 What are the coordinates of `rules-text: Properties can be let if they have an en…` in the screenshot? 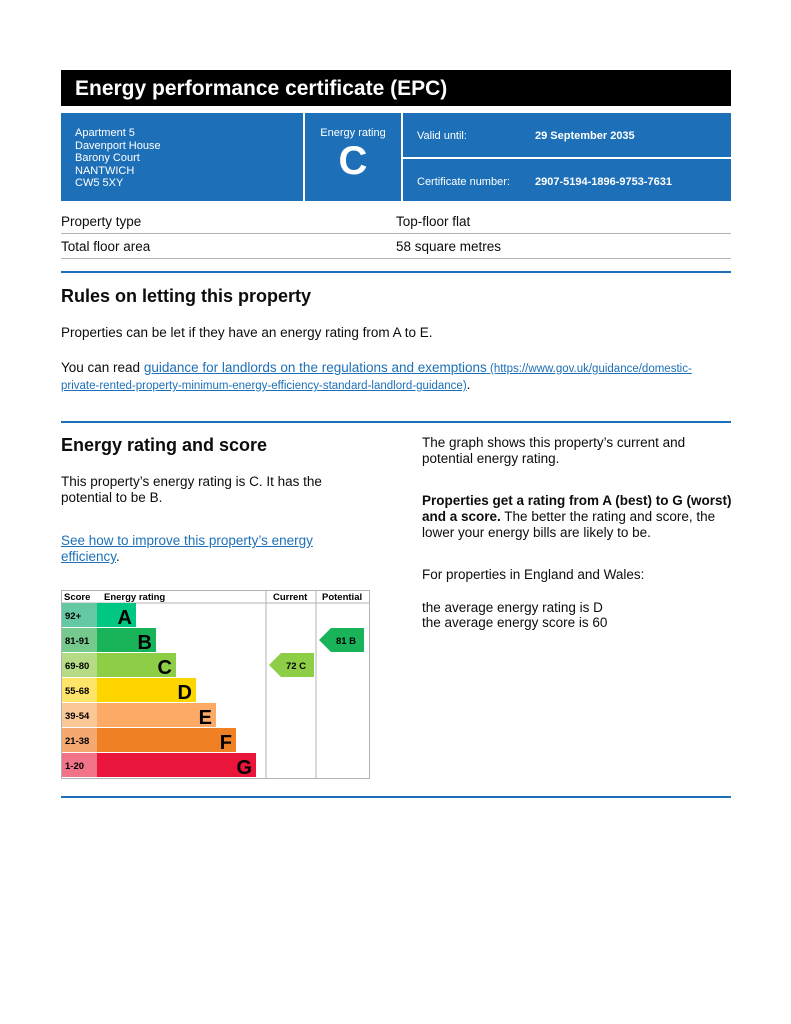 It's located at (247, 332).